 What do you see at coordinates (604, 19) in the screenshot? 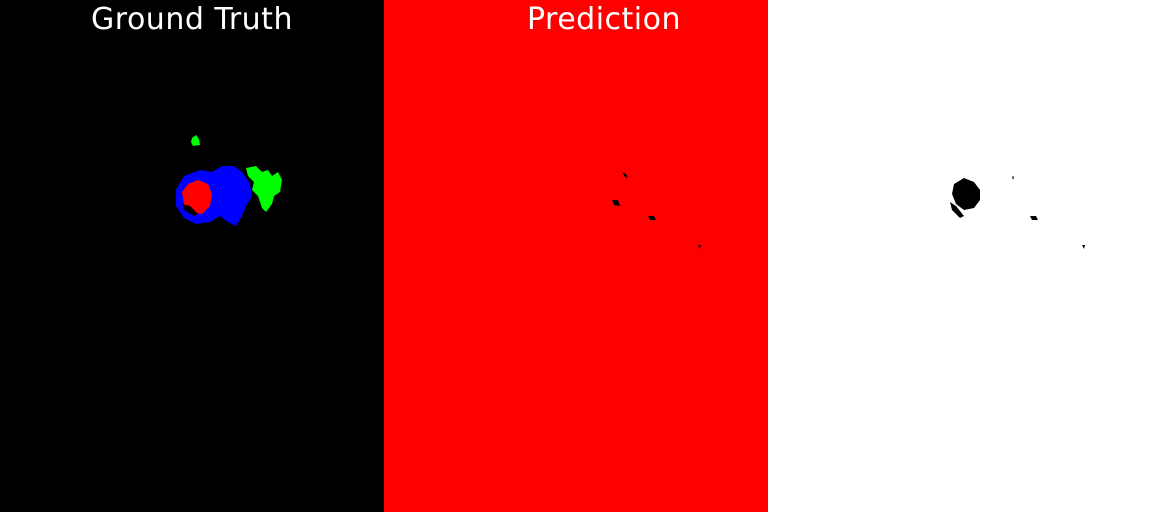
I see `prediction-label: Prediction` at bounding box center [604, 19].